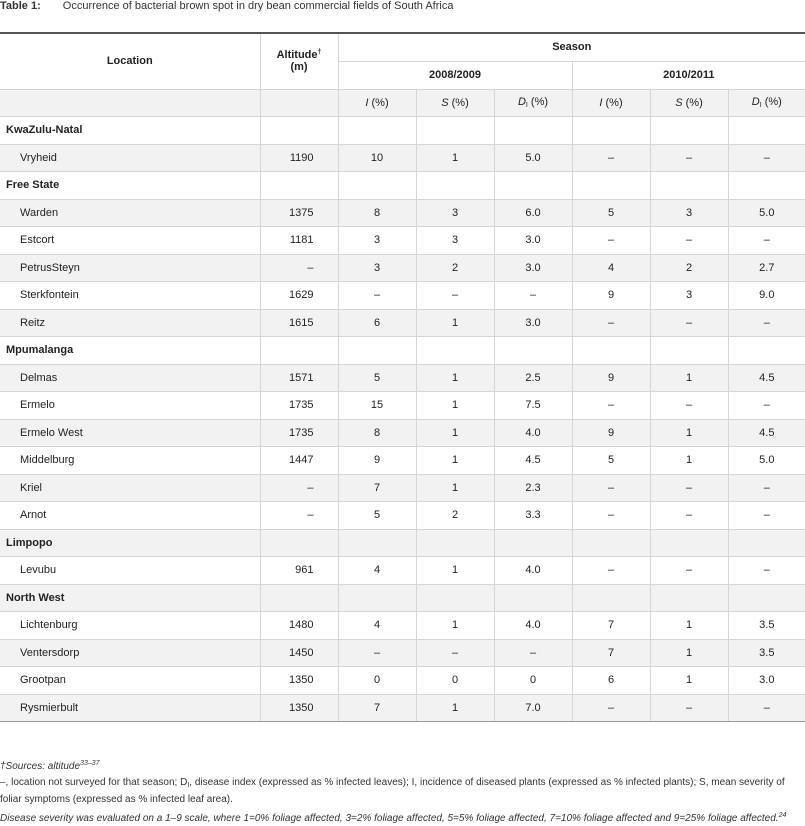 The image size is (805, 826). I want to click on value-cell: 2.5, so click(533, 377).